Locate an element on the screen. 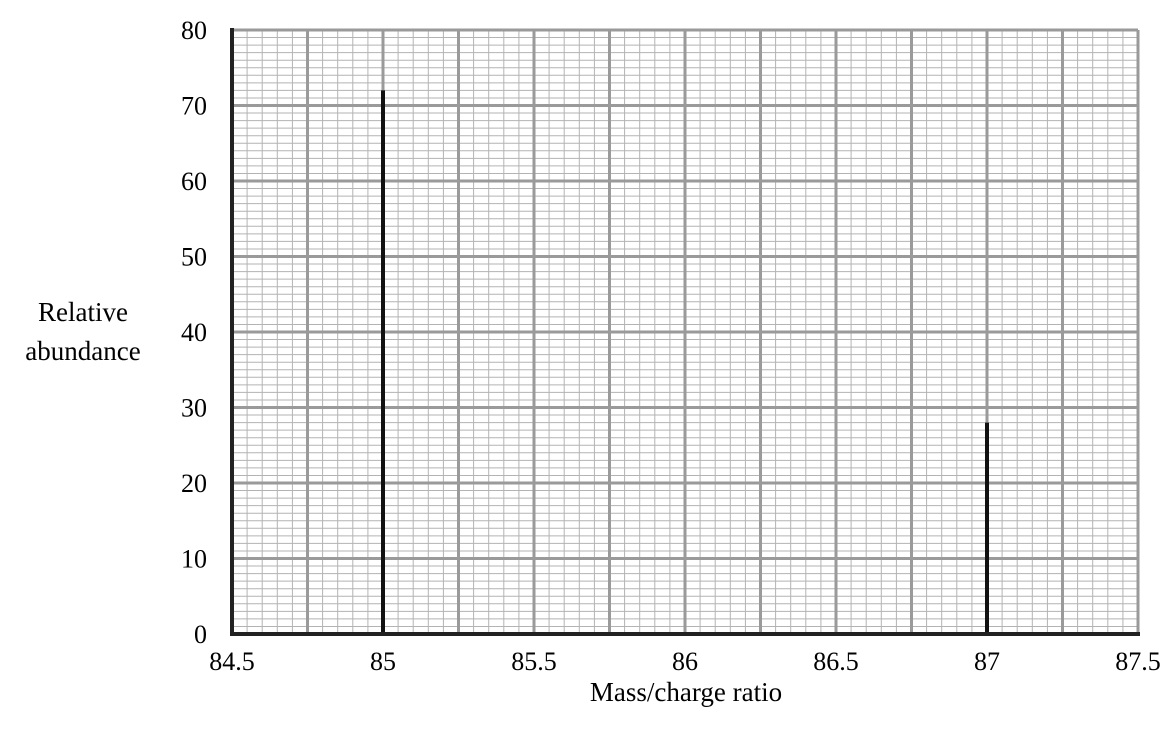 This screenshot has width=1170, height=735. y-tick-label: 70 is located at coordinates (194, 106).